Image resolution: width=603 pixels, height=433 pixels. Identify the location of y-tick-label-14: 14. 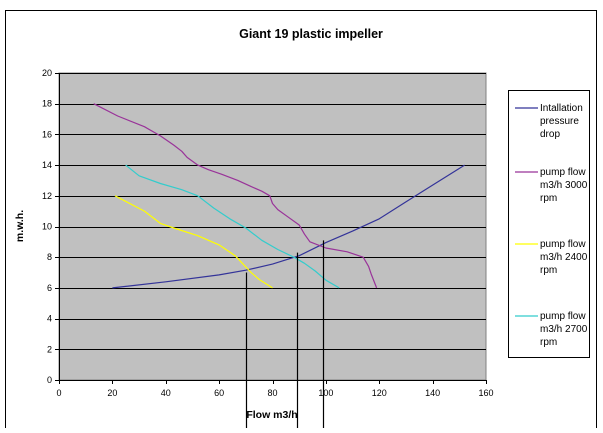
(47, 165).